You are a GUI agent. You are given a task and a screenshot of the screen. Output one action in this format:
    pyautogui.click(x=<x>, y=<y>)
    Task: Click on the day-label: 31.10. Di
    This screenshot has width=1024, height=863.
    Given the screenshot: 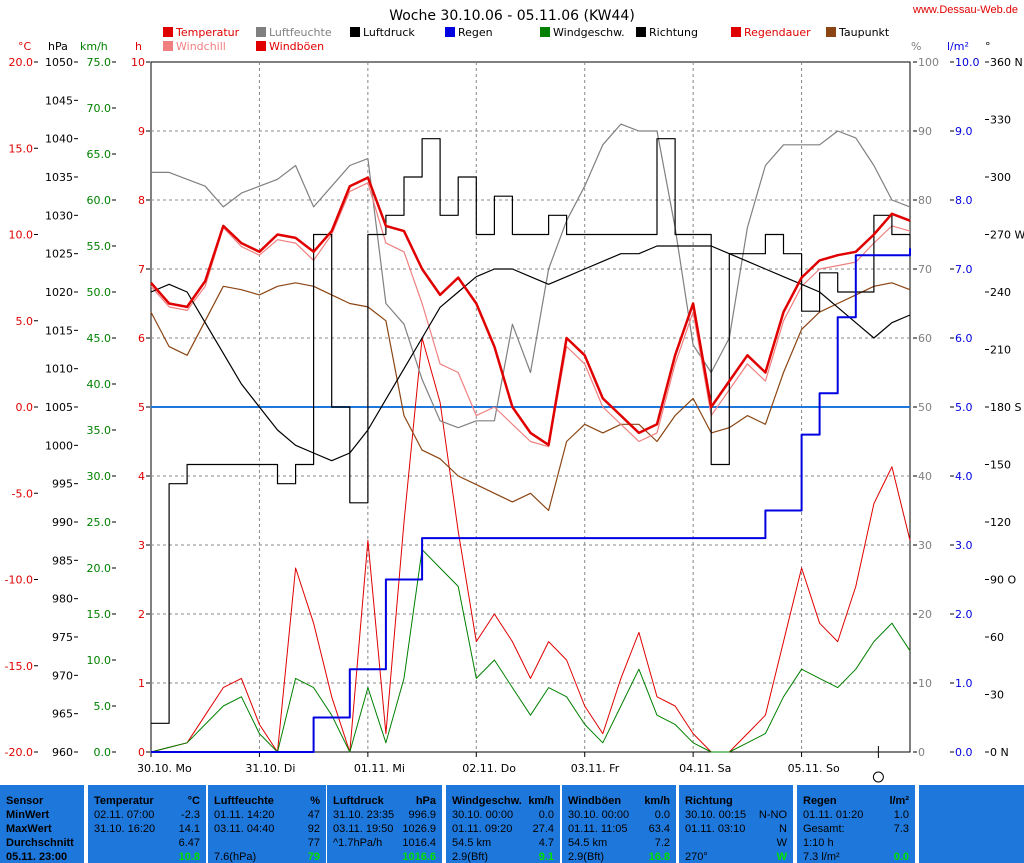 What is the action you would take?
    pyautogui.click(x=270, y=768)
    